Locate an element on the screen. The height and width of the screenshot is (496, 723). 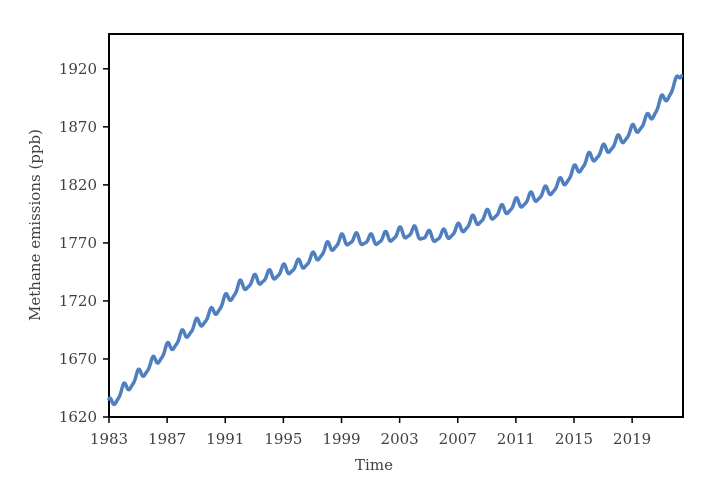
x-tick-label: 2015 is located at coordinates (574, 439).